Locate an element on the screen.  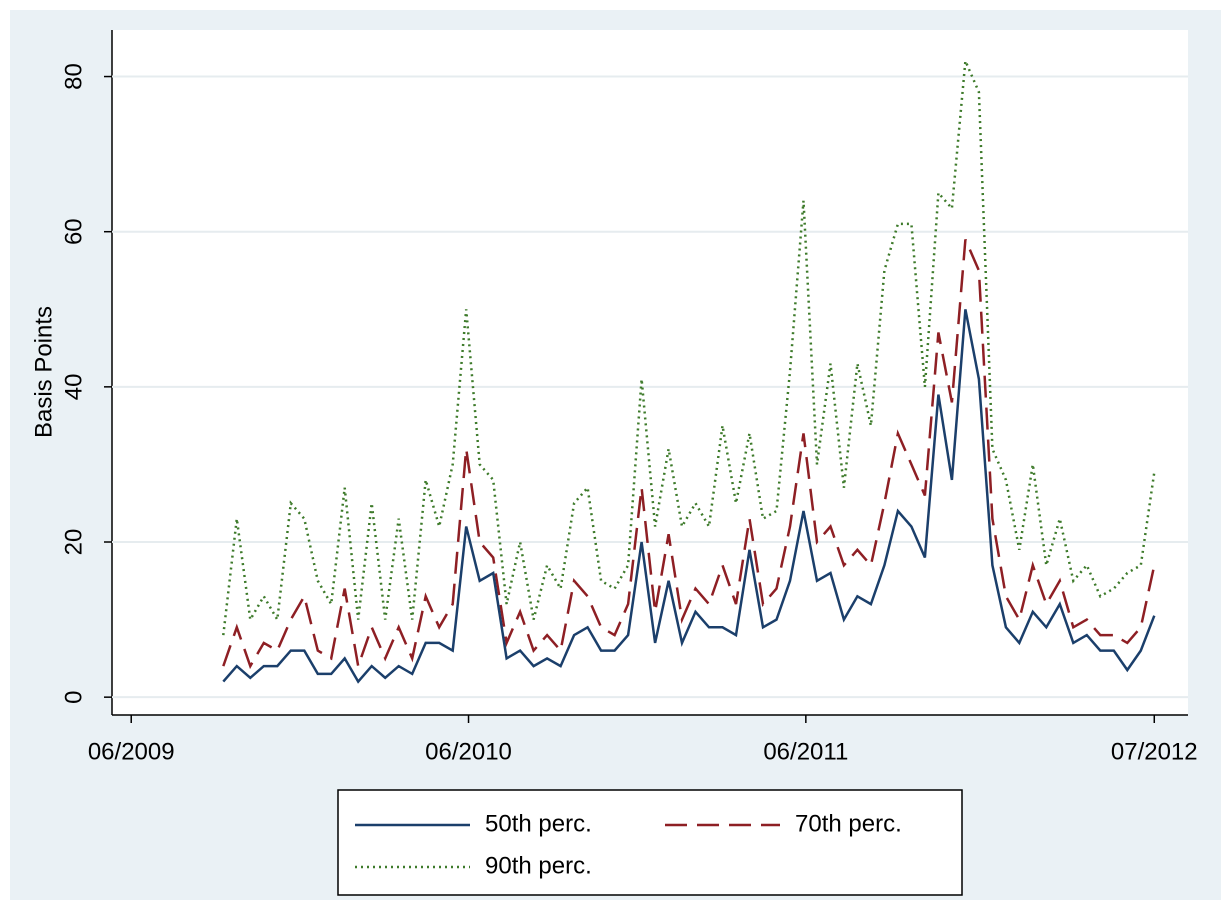
x-tick-label: 06/2010 is located at coordinates (468, 751).